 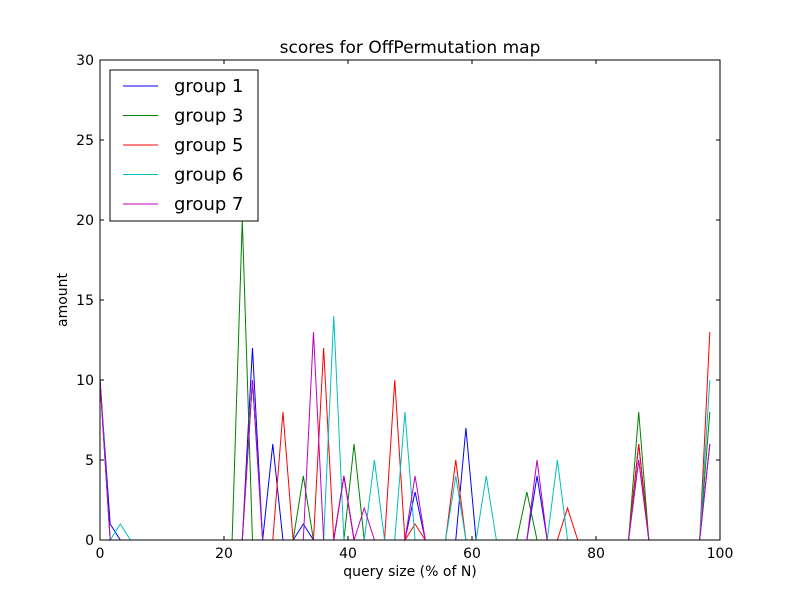 What do you see at coordinates (596, 554) in the screenshot?
I see `x-tick-label: 80` at bounding box center [596, 554].